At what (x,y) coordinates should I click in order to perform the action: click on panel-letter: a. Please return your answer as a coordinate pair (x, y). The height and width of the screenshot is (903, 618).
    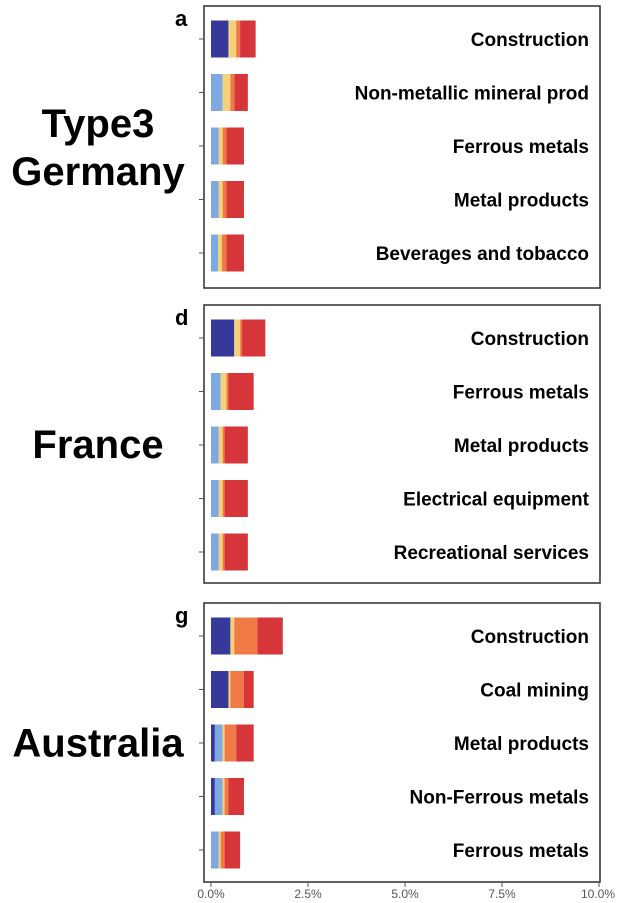
    Looking at the image, I should click on (181, 18).